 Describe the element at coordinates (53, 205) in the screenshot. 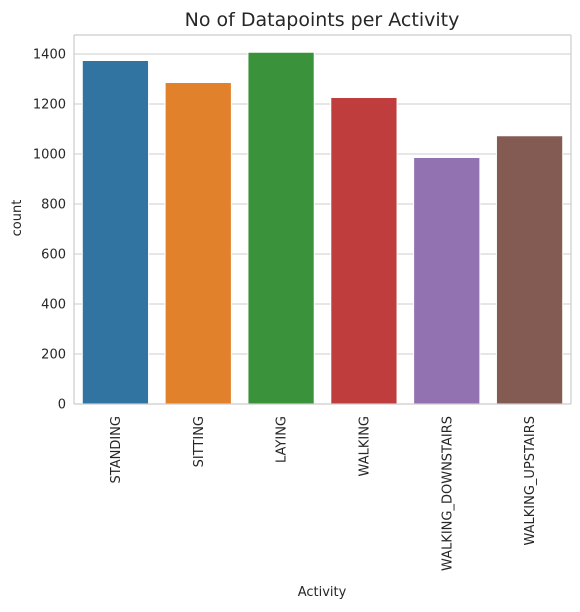

I see `y-tick-label: 800` at that location.